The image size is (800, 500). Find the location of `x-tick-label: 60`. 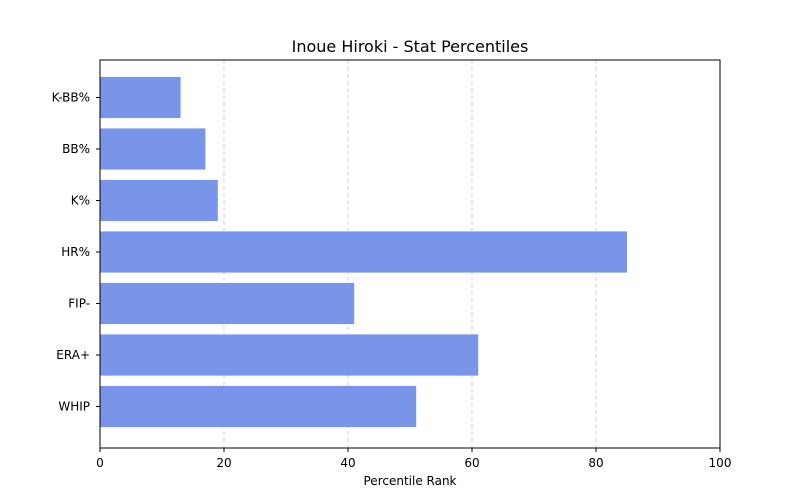

x-tick-label: 60 is located at coordinates (471, 463).